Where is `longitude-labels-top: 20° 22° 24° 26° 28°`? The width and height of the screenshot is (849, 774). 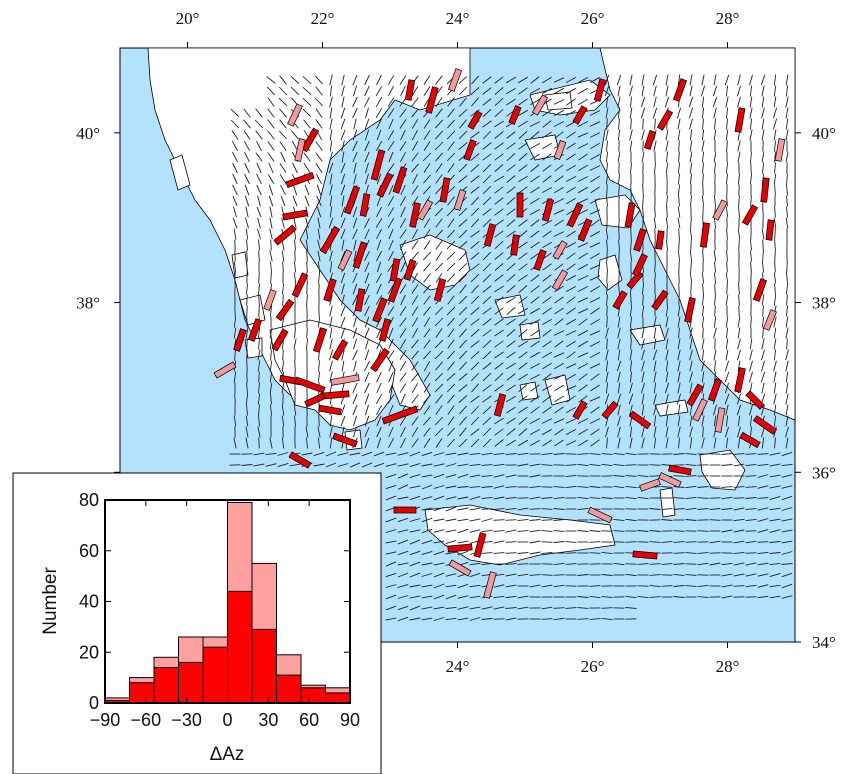 longitude-labels-top: 20° 22° 24° 26° 28° is located at coordinates (458, 18).